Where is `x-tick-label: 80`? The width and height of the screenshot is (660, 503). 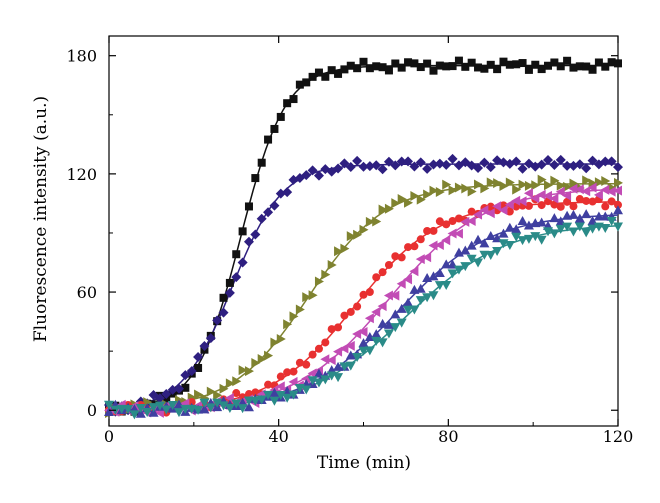
x-tick-label: 80 is located at coordinates (448, 436).